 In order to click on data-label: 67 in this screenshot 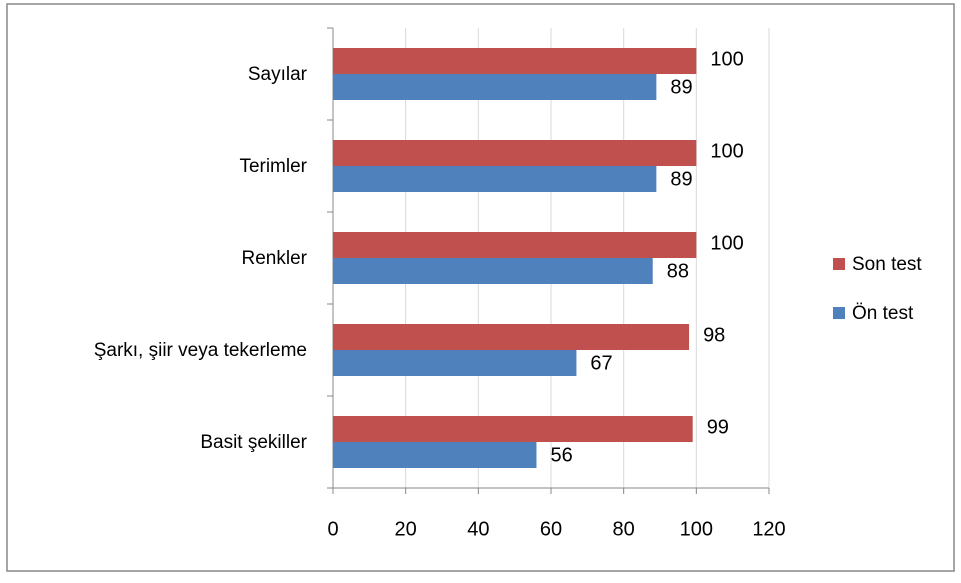, I will do `click(601, 363)`.